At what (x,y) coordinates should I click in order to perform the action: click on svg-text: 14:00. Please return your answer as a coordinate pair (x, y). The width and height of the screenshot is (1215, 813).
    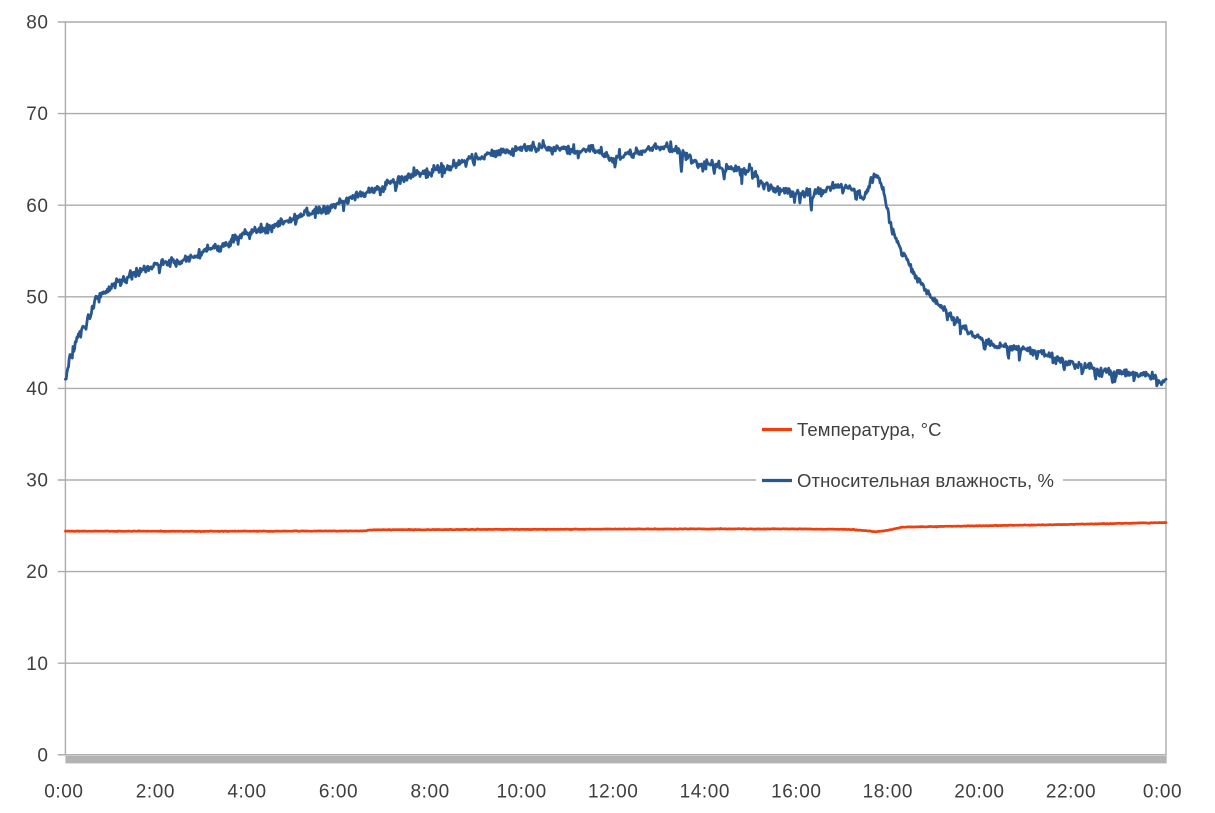
    Looking at the image, I should click on (705, 792).